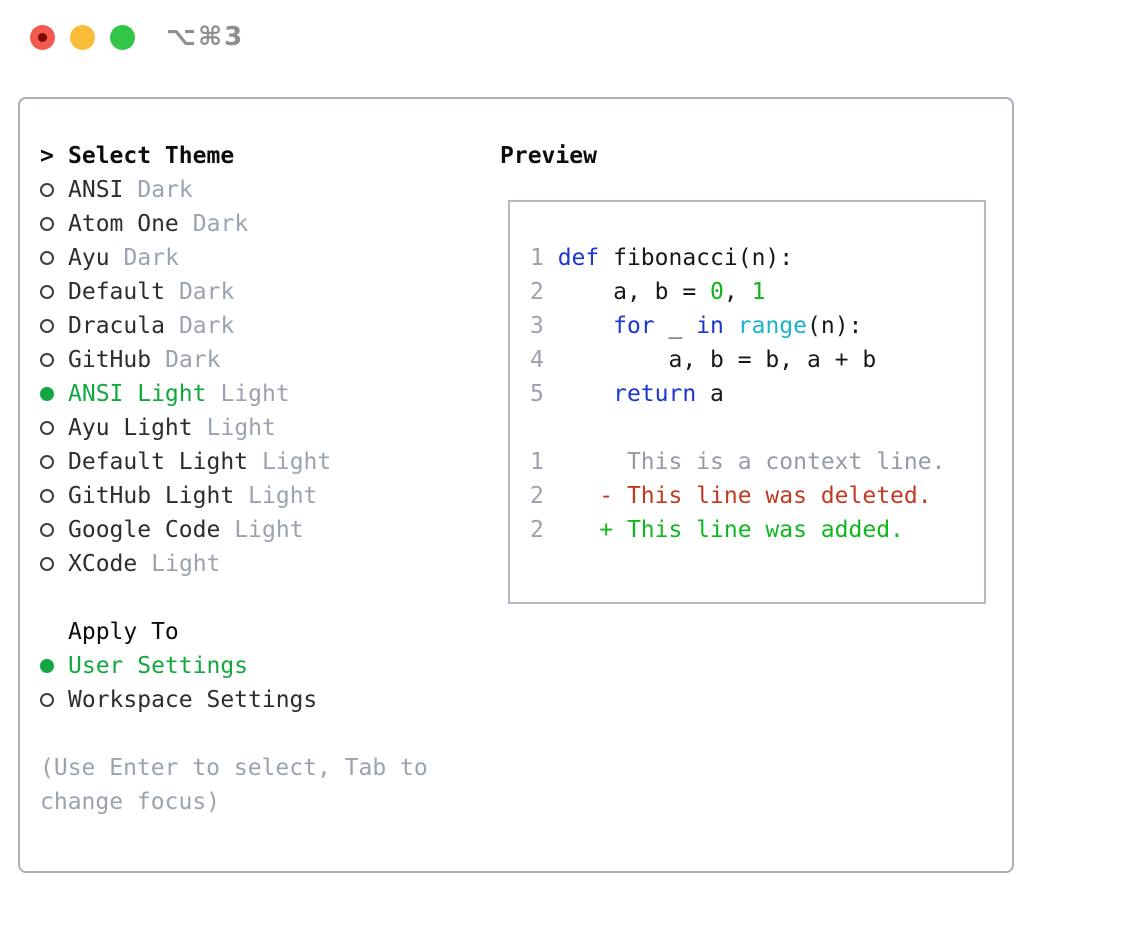 The image size is (1140, 934). Describe the element at coordinates (158, 666) in the screenshot. I see `apply-option-label: User Settings` at that location.